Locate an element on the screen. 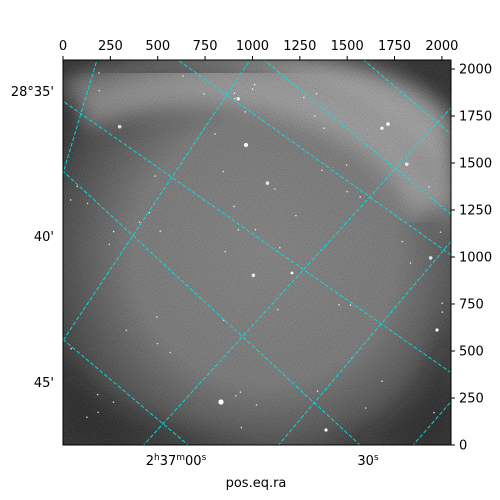  ra-axis-bottom: 2h37m00s 30s is located at coordinates (262, 461).